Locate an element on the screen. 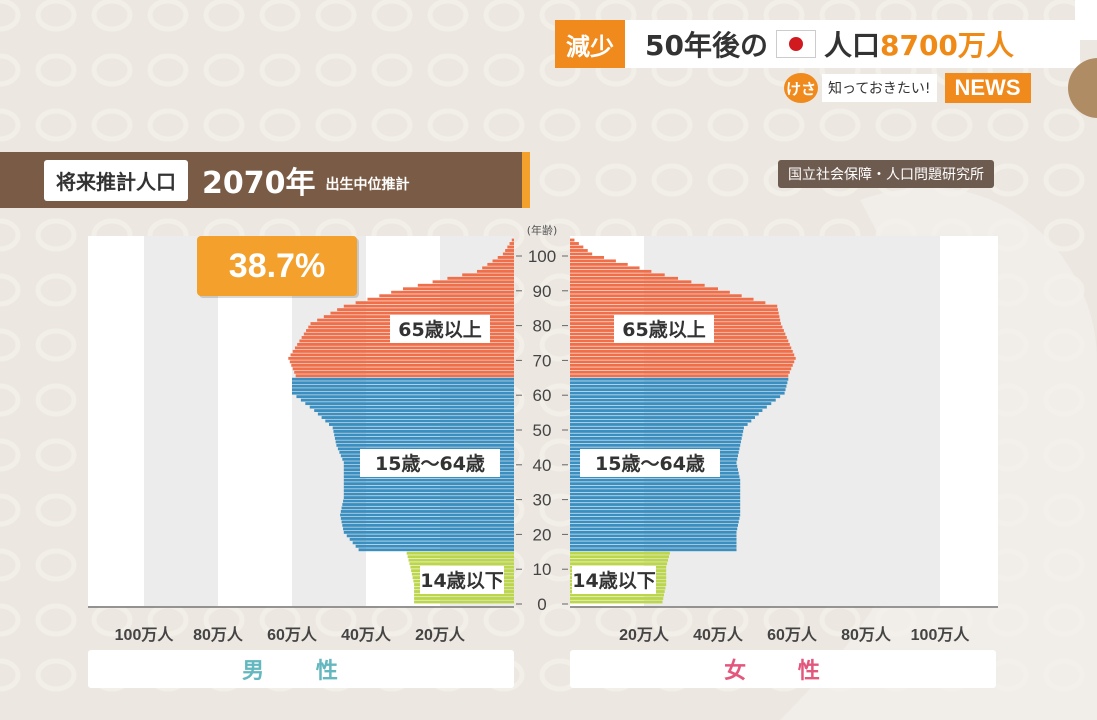 Image resolution: width=1097 pixels, height=720 pixels. news-row: けさ 知っておきたい! NEWS is located at coordinates (907, 88).